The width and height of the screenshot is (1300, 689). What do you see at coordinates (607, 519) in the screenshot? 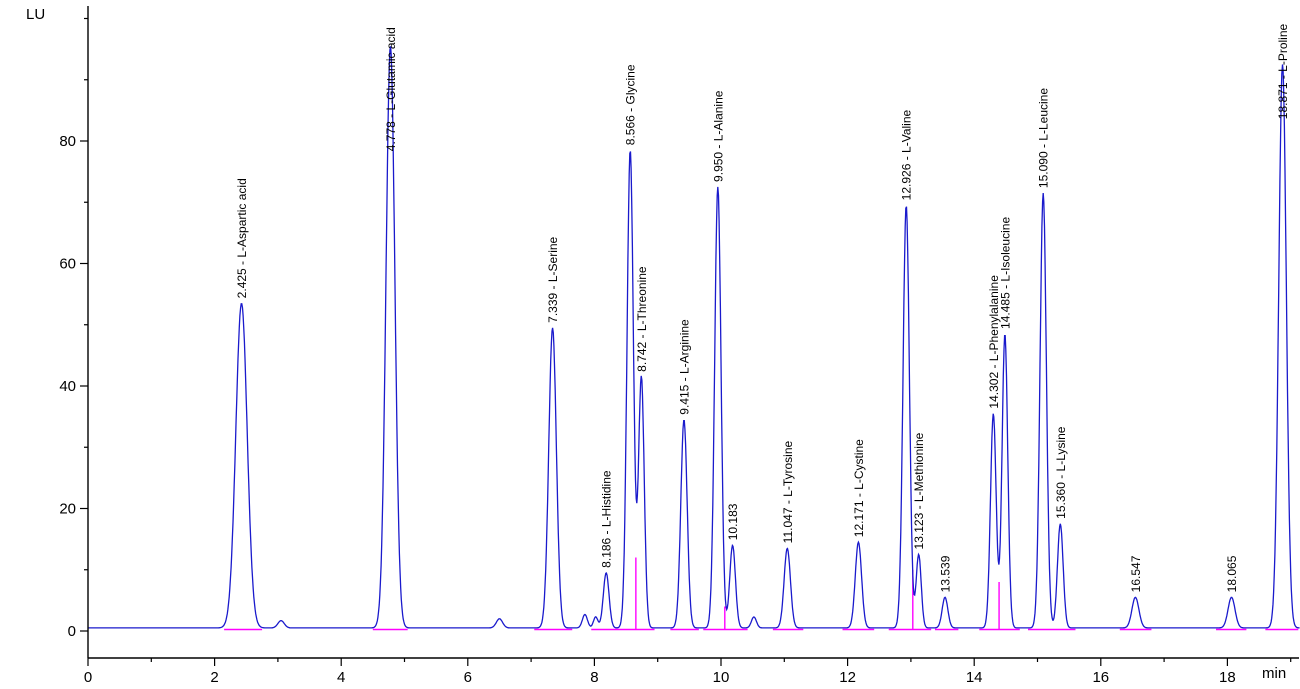
I see `peak-label: 8.186 - L-Histidine` at bounding box center [607, 519].